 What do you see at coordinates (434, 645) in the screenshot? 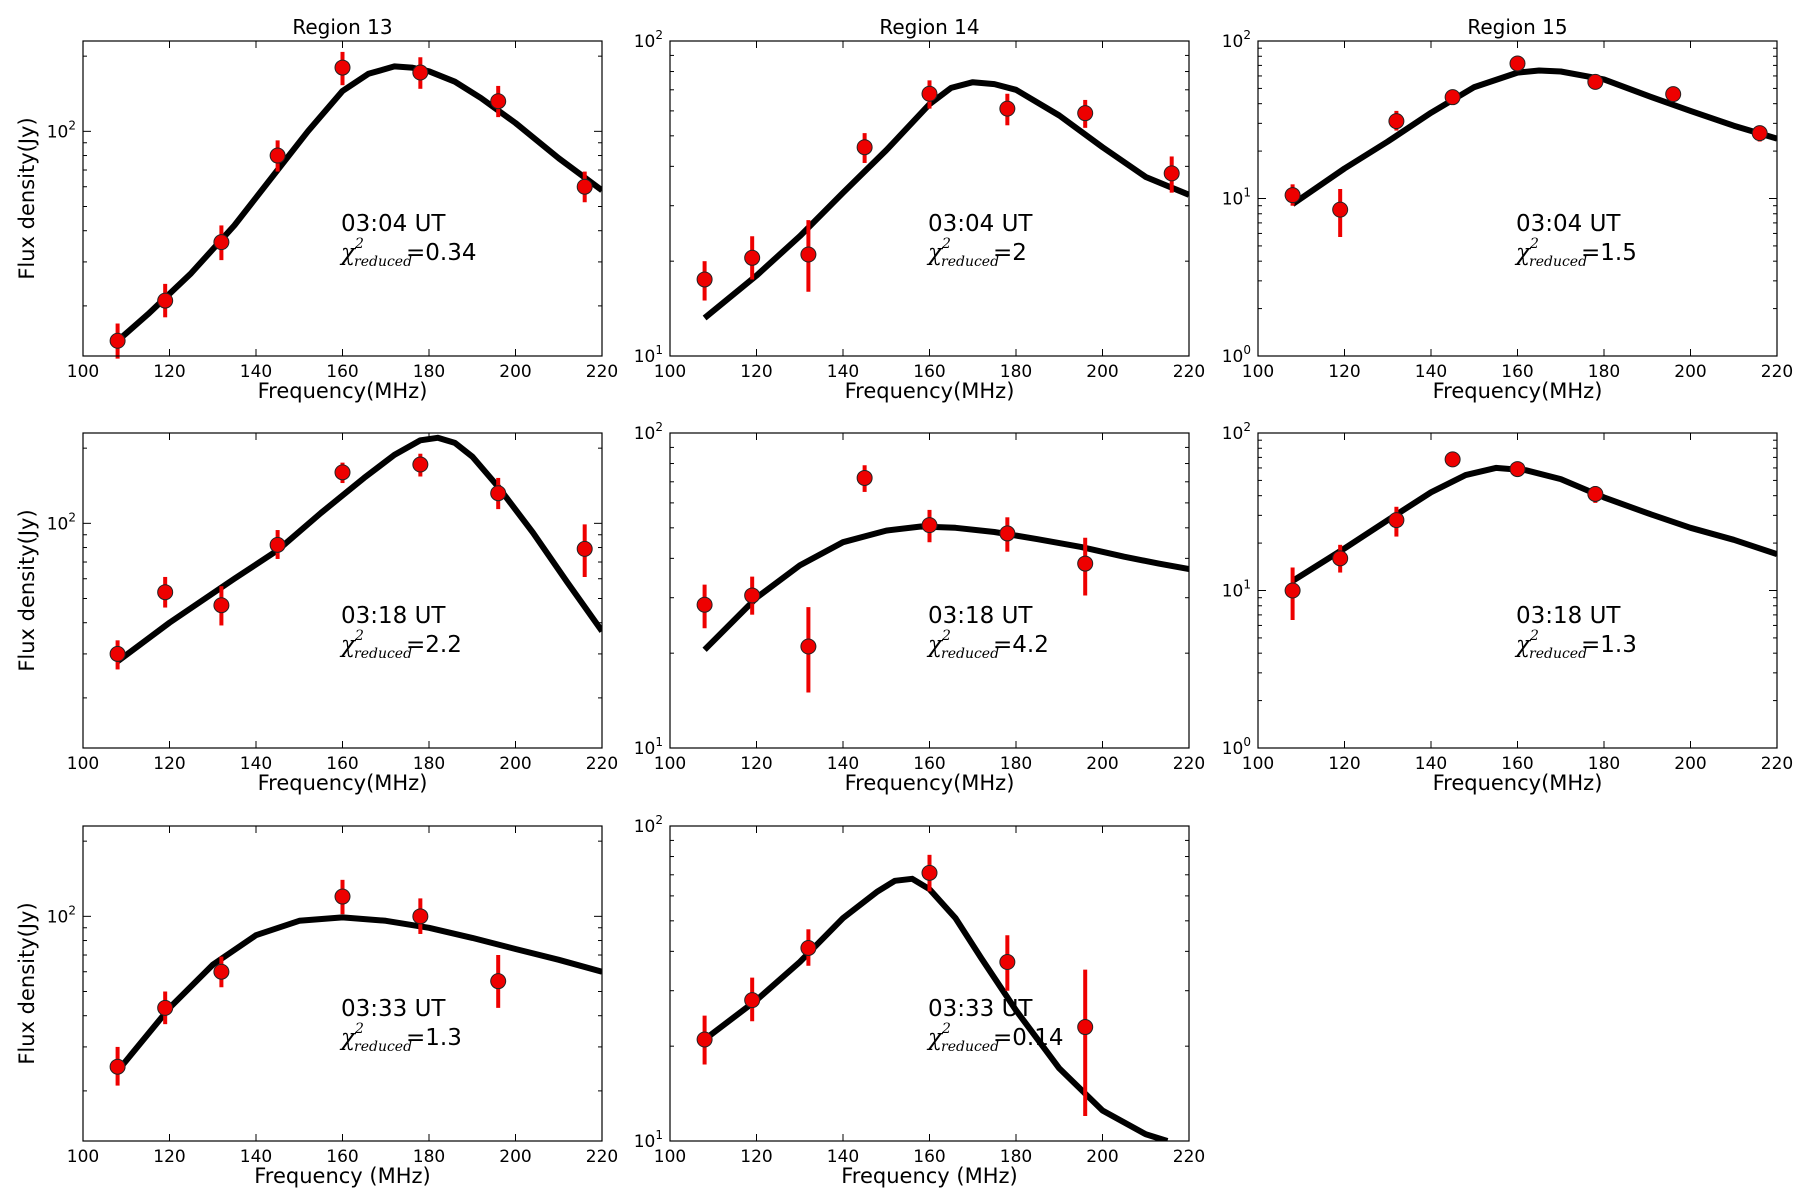
I see `chi-value: =2.2` at bounding box center [434, 645].